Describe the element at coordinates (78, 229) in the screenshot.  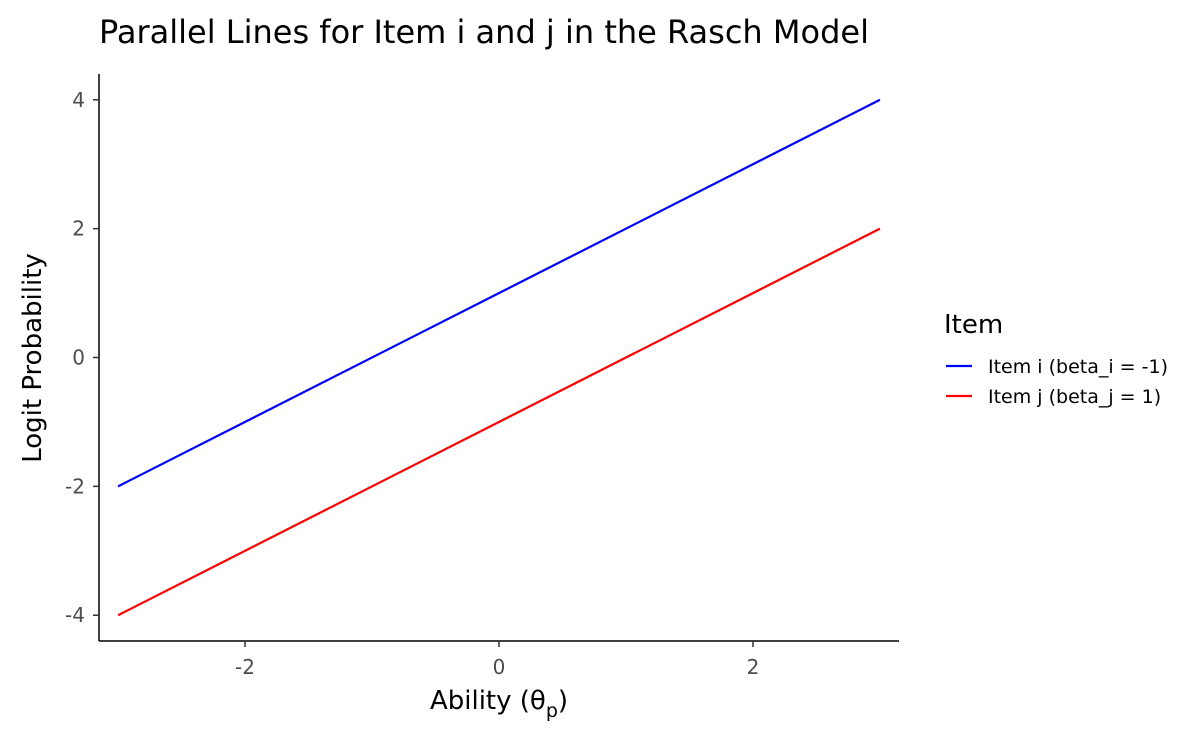
I see `y-tick-label: 2` at that location.